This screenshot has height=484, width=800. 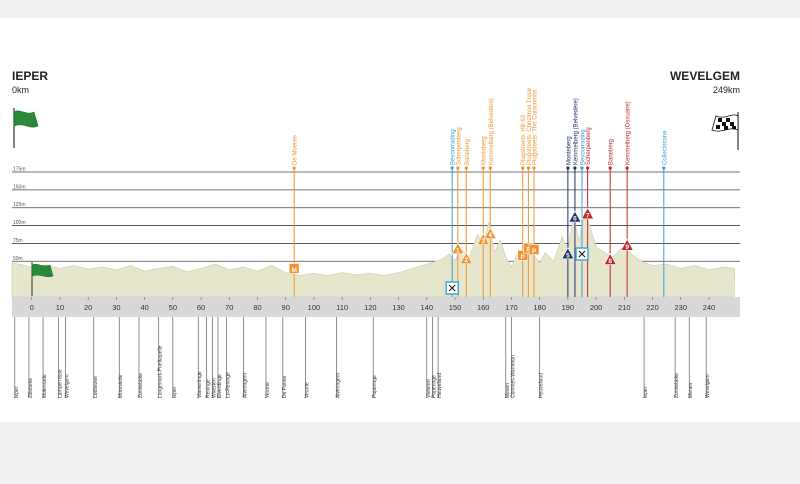 What do you see at coordinates (61, 383) in the screenshot?
I see `place-name: Lampernisse` at bounding box center [61, 383].